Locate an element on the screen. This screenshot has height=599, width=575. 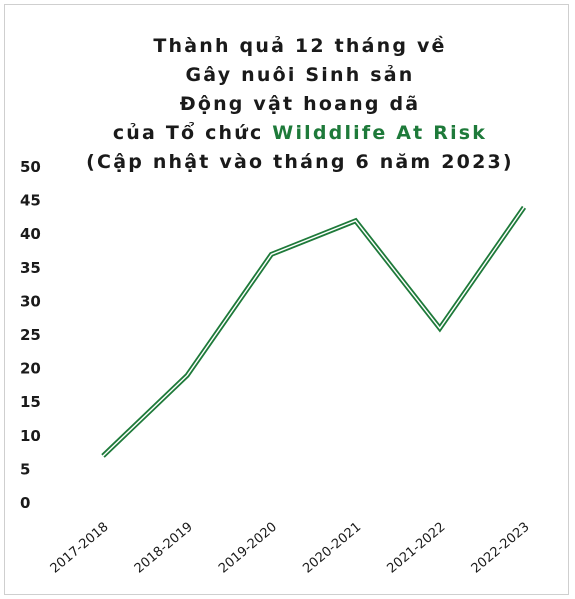
y-tick-label: 25 is located at coordinates (30, 335).